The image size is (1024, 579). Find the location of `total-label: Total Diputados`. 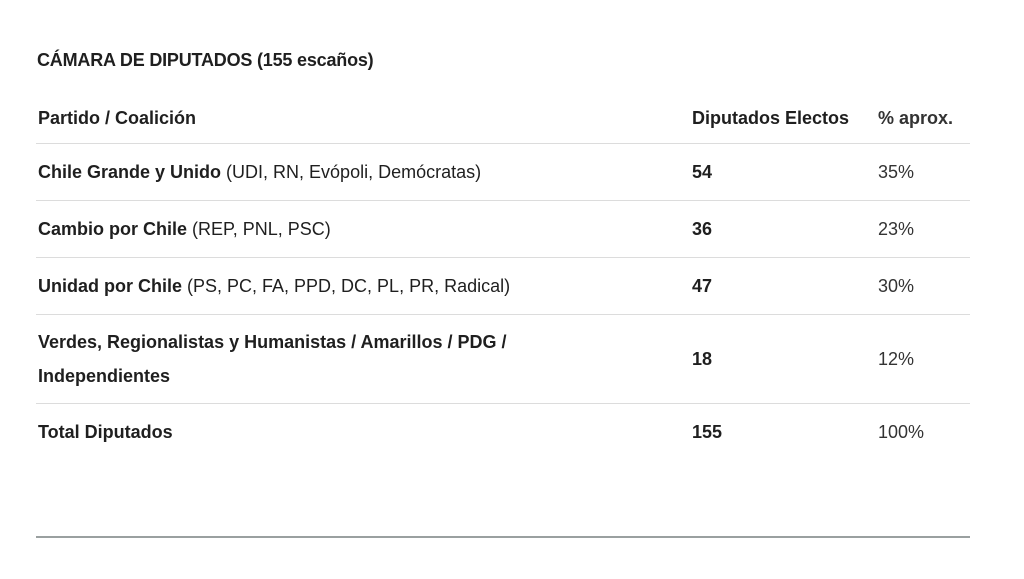

total-label: Total Diputados is located at coordinates (105, 432).